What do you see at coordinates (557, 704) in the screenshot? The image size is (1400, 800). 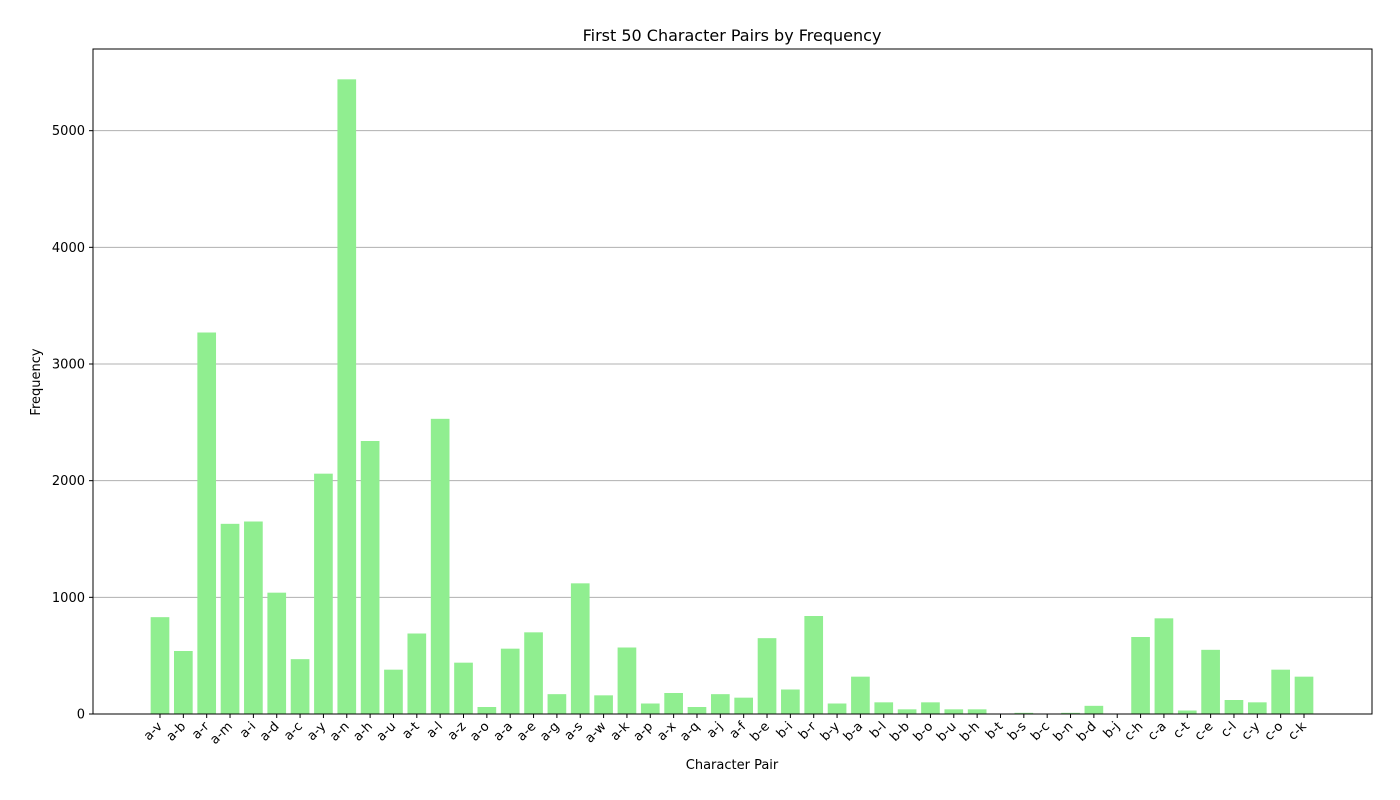 I see `bar-a-g` at bounding box center [557, 704].